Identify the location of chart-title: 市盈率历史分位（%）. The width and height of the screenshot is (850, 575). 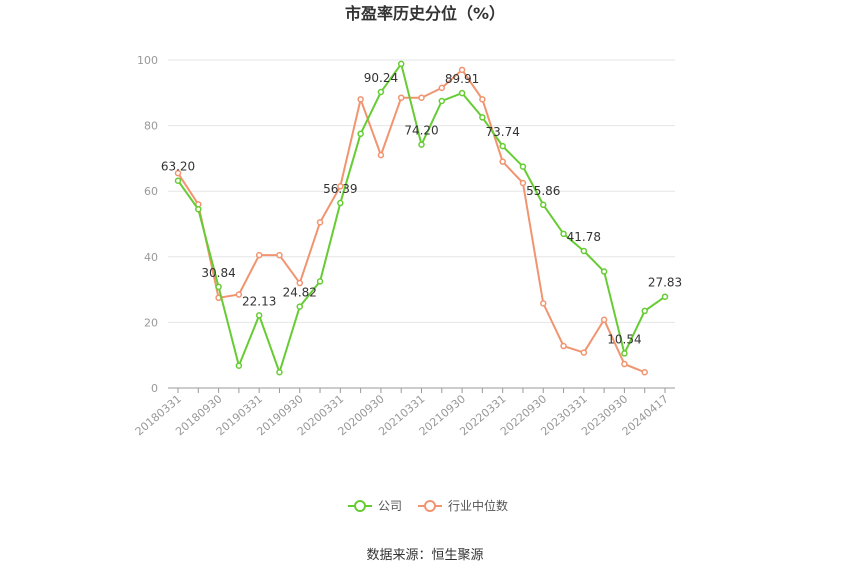
(425, 13).